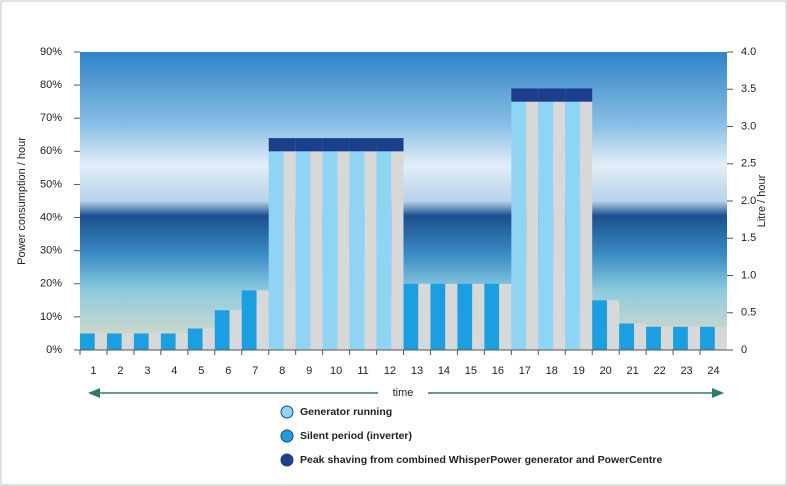 The height and width of the screenshot is (486, 787). What do you see at coordinates (255, 371) in the screenshot?
I see `x-tick-label: 7` at bounding box center [255, 371].